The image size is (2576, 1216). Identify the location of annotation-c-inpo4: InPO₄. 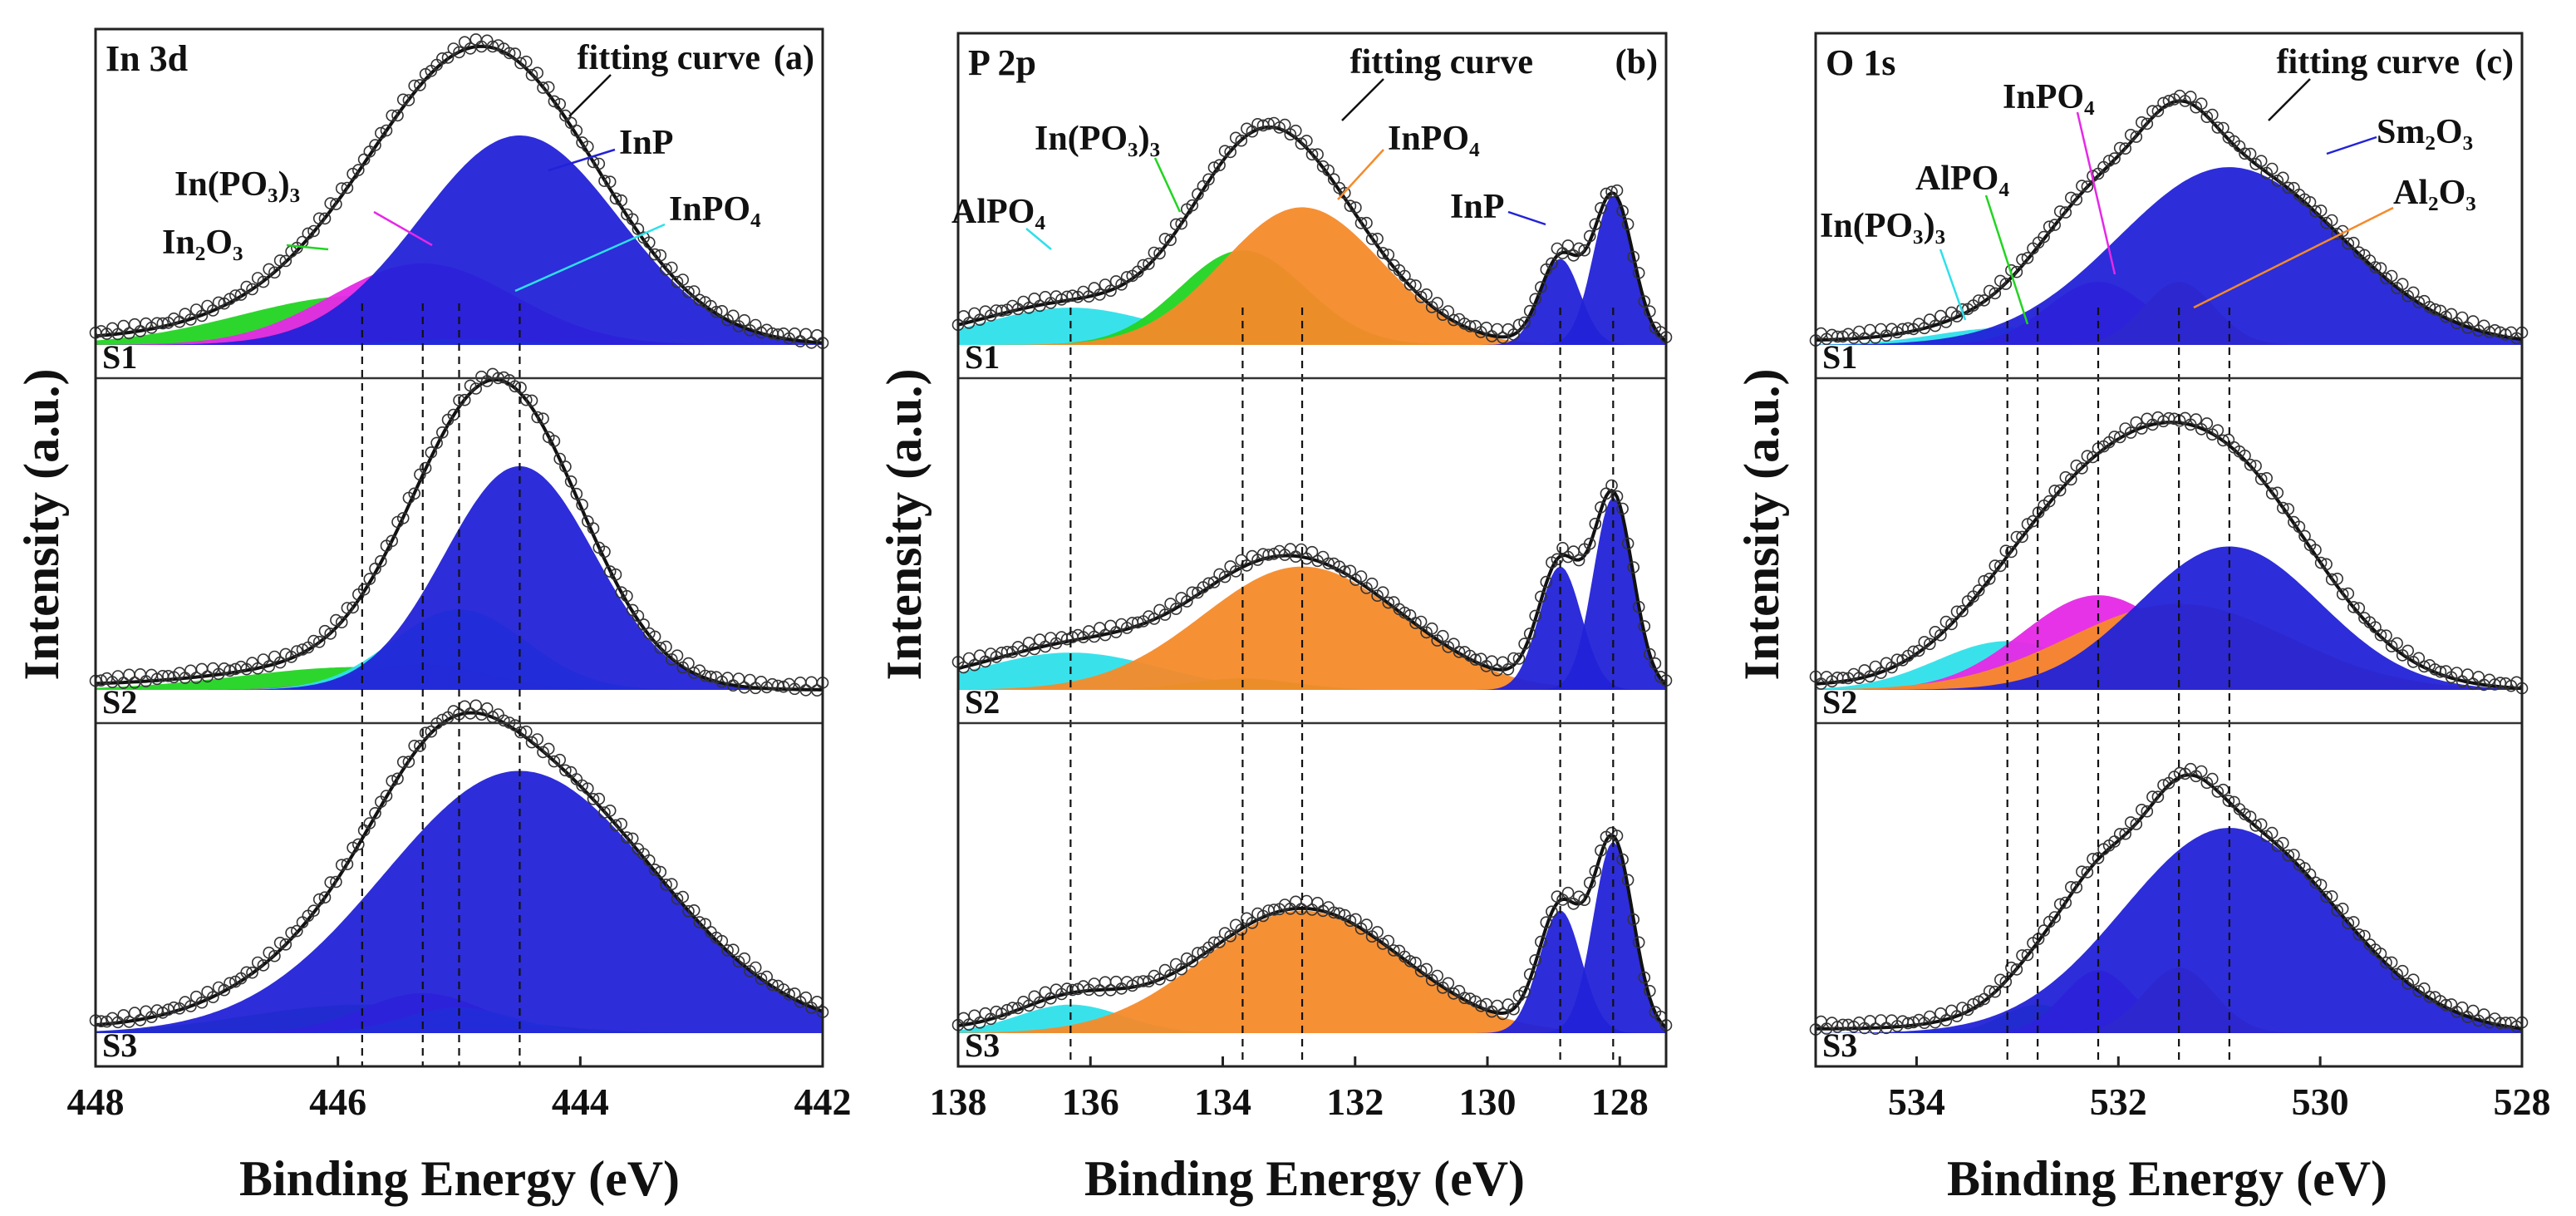
(2049, 97).